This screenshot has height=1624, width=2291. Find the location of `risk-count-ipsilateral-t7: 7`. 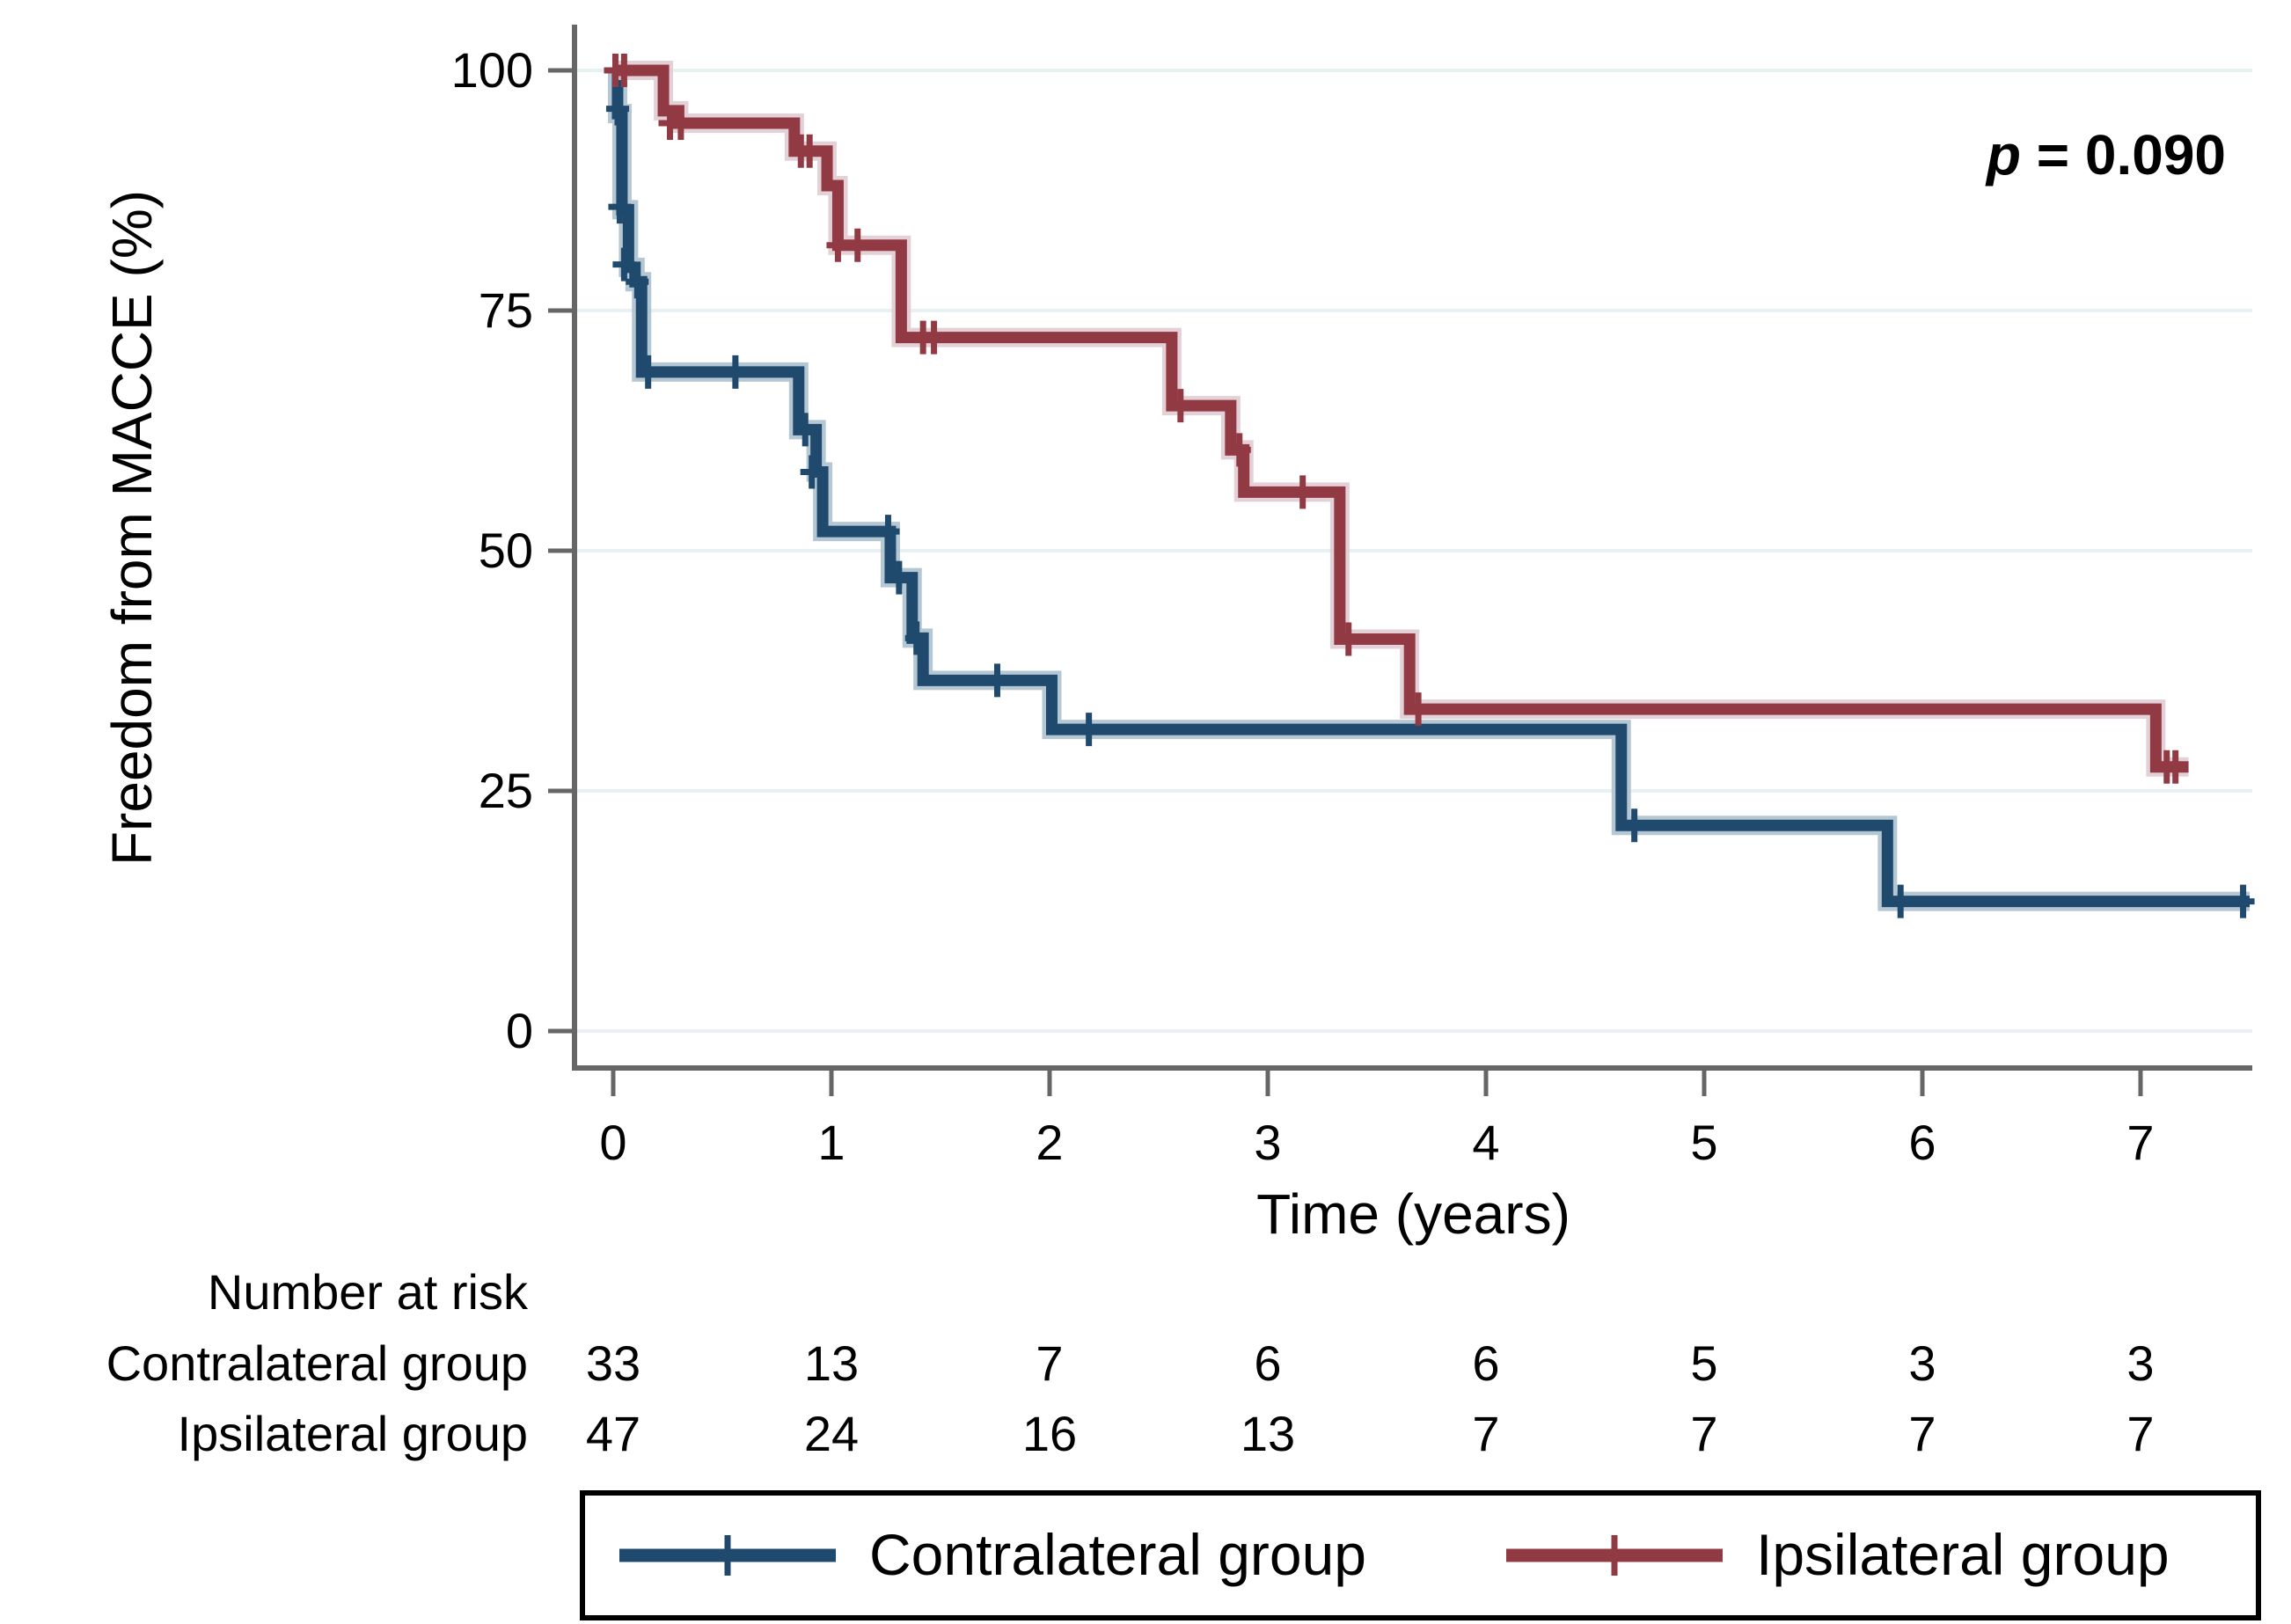

risk-count-ipsilateral-t7: 7 is located at coordinates (2140, 1433).